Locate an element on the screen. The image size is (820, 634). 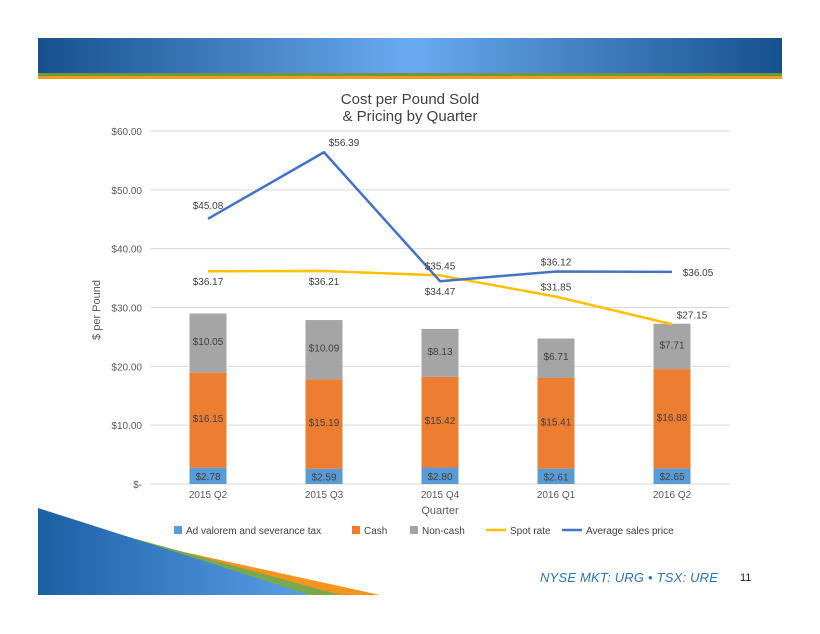
bar-label-cash: $16.15 is located at coordinates (208, 419).